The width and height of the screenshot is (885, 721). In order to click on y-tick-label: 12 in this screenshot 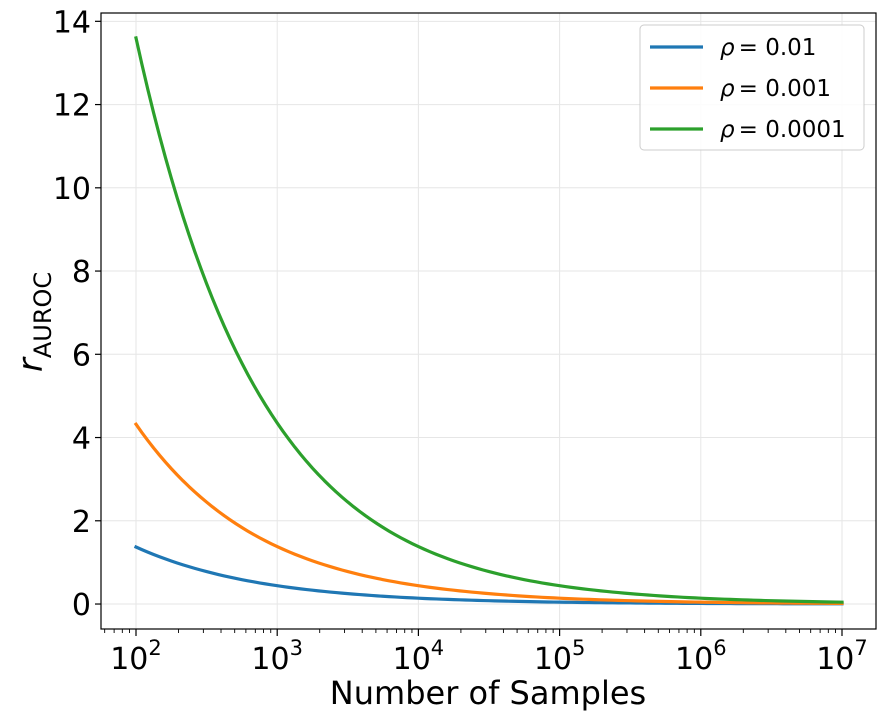, I will do `click(72, 106)`.